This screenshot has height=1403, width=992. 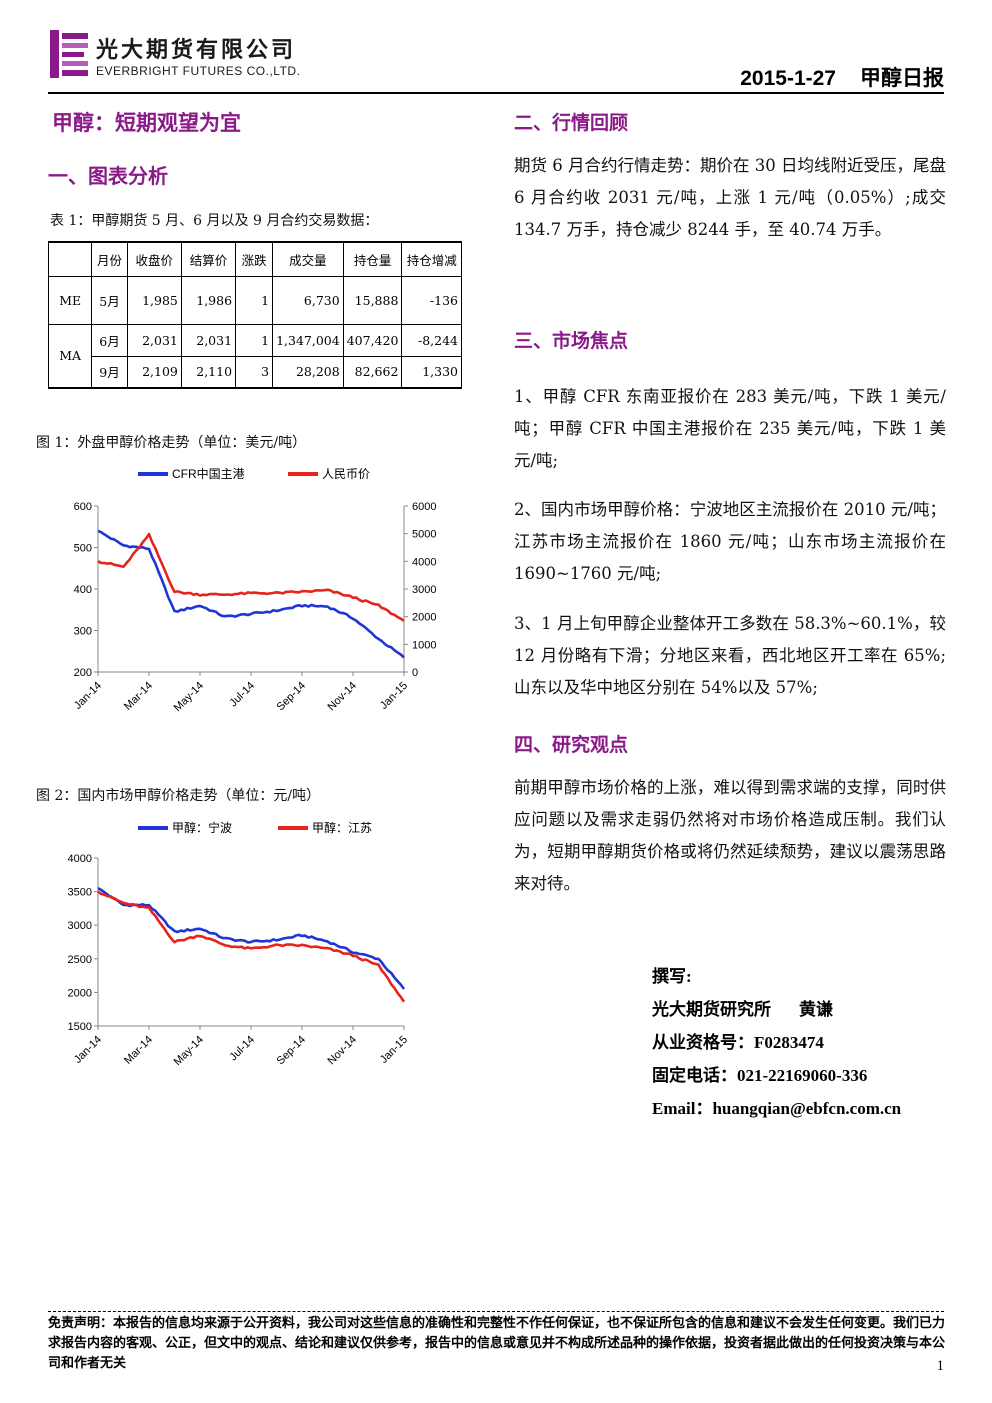 What do you see at coordinates (208, 473) in the screenshot?
I see `legend-label: CFR中国主港` at bounding box center [208, 473].